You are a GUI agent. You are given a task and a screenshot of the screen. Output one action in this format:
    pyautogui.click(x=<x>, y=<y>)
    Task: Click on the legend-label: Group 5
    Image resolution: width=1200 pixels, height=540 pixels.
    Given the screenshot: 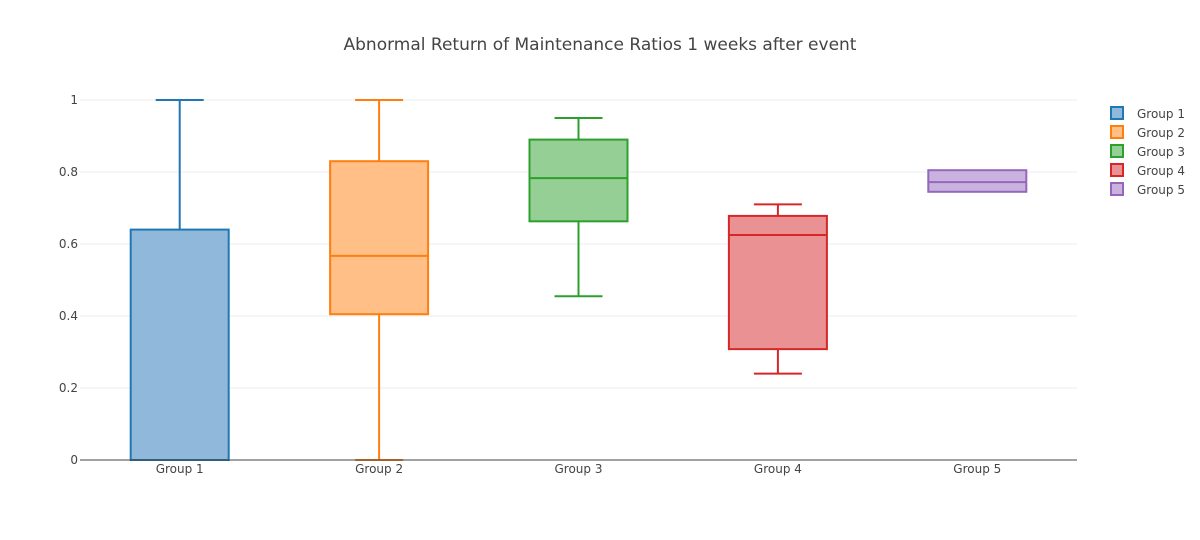 What is the action you would take?
    pyautogui.click(x=1161, y=190)
    